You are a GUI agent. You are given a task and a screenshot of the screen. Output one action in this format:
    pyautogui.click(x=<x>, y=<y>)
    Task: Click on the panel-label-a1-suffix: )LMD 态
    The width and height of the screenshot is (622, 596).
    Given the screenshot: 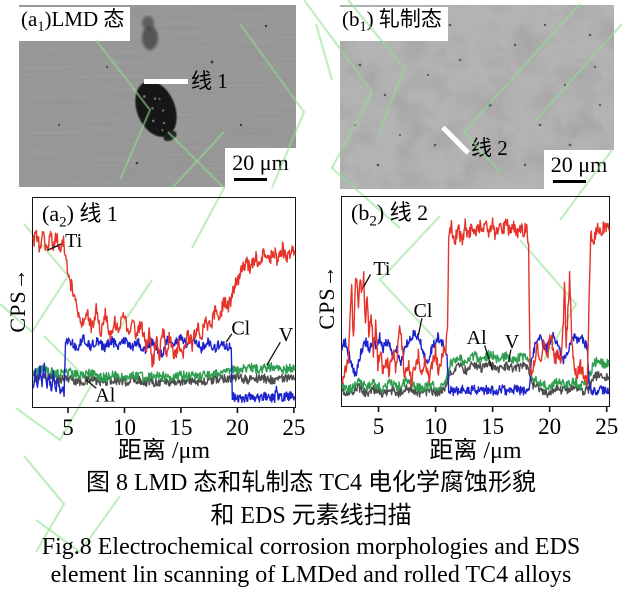 What is the action you would take?
    pyautogui.click(x=84, y=19)
    